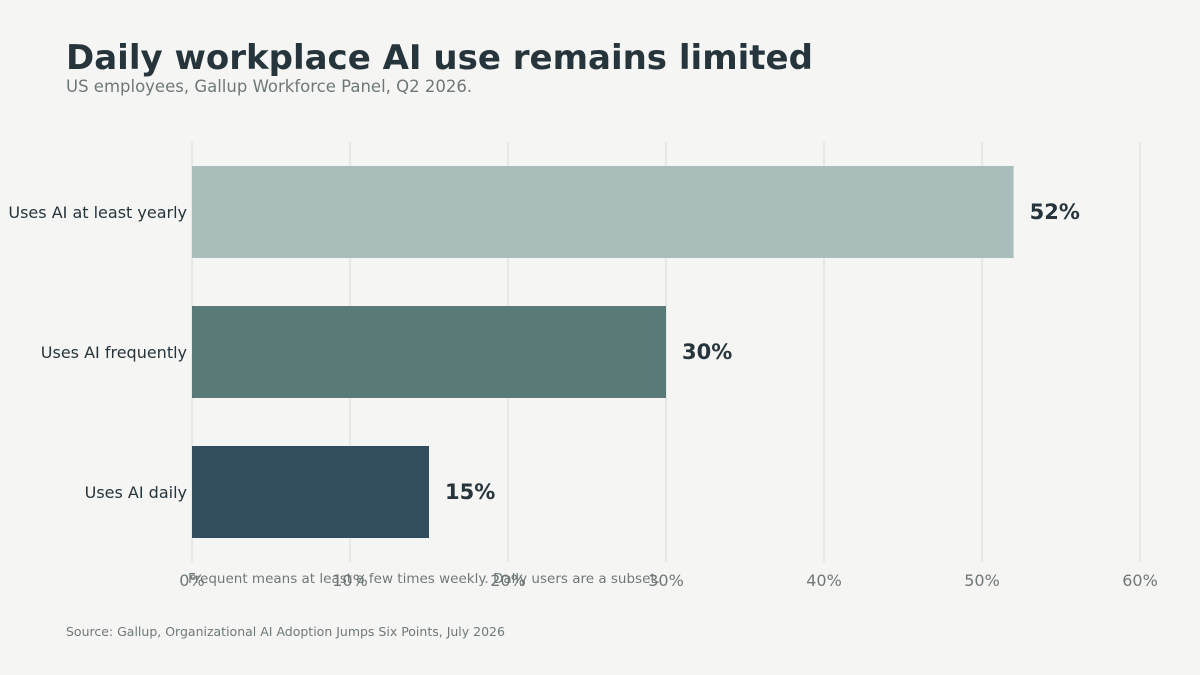 This screenshot has width=1200, height=675. What do you see at coordinates (114, 352) in the screenshot?
I see `category-label: Uses AI frequently` at bounding box center [114, 352].